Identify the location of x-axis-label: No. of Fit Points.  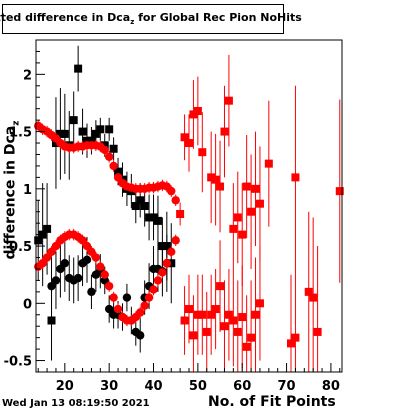
(272, 402).